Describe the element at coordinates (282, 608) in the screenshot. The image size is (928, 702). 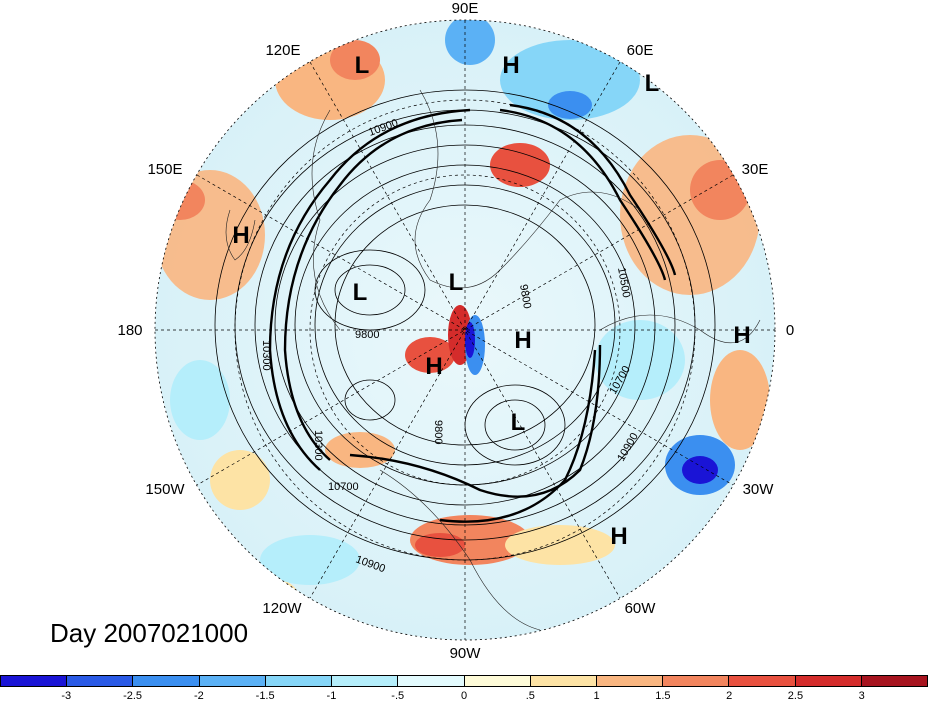
I see `lon-label-120w: 120W` at that location.